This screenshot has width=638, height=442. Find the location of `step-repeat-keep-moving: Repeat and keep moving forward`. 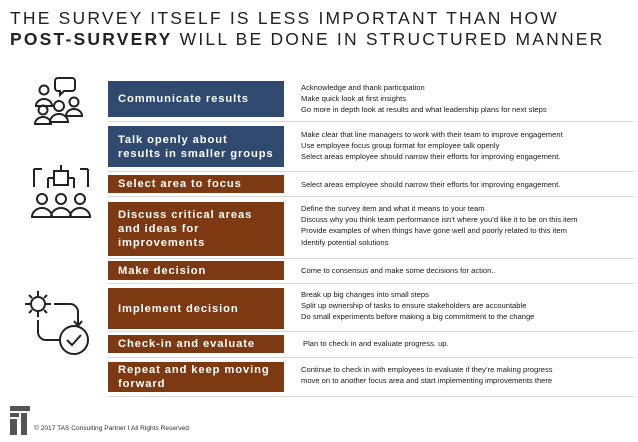

step-repeat-keep-moving: Repeat and keep moving forward is located at coordinates (196, 377).